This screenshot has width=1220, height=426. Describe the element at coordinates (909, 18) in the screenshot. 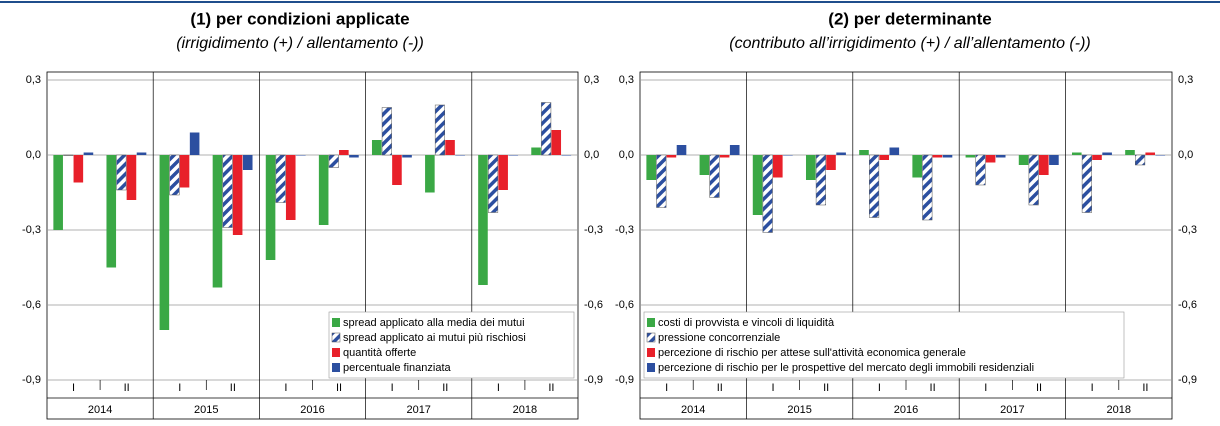

I see `chart-title: (2) per determinante` at that location.